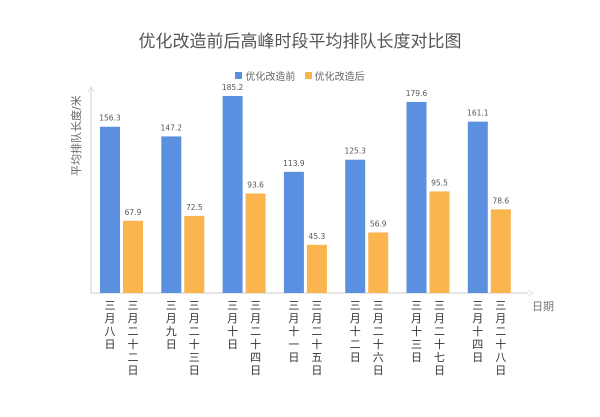  I want to click on x-tick-label: 三月二十八日, so click(500, 338).